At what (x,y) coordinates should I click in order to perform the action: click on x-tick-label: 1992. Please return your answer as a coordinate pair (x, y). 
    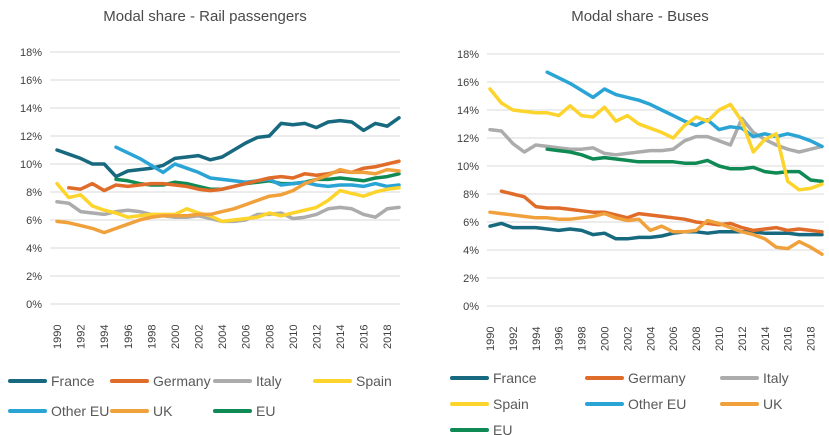
    Looking at the image, I should click on (82, 337).